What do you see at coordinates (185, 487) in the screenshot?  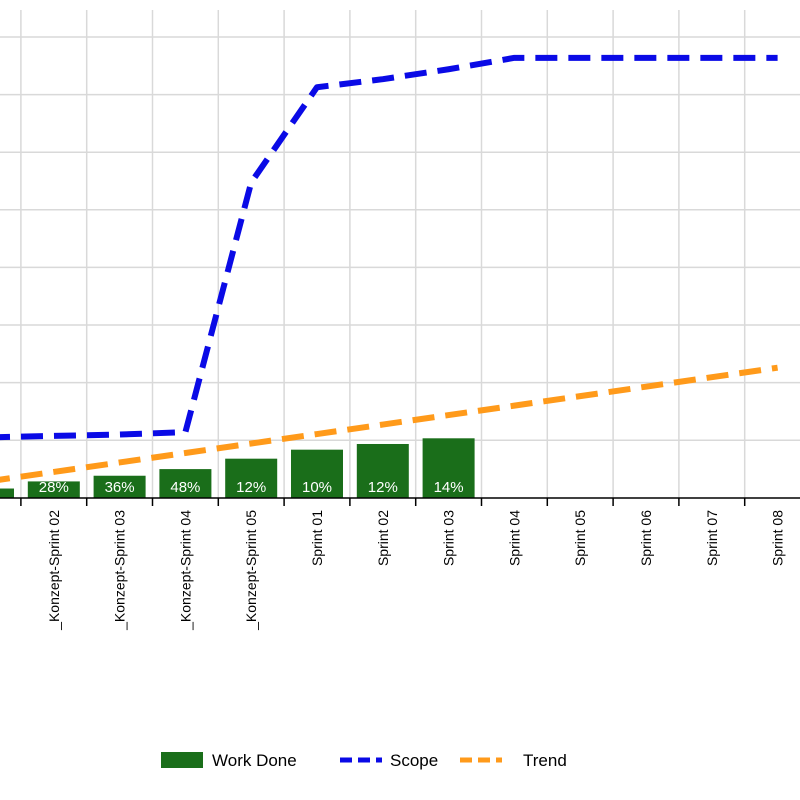 I see `bar-value-label: 48%` at bounding box center [185, 487].